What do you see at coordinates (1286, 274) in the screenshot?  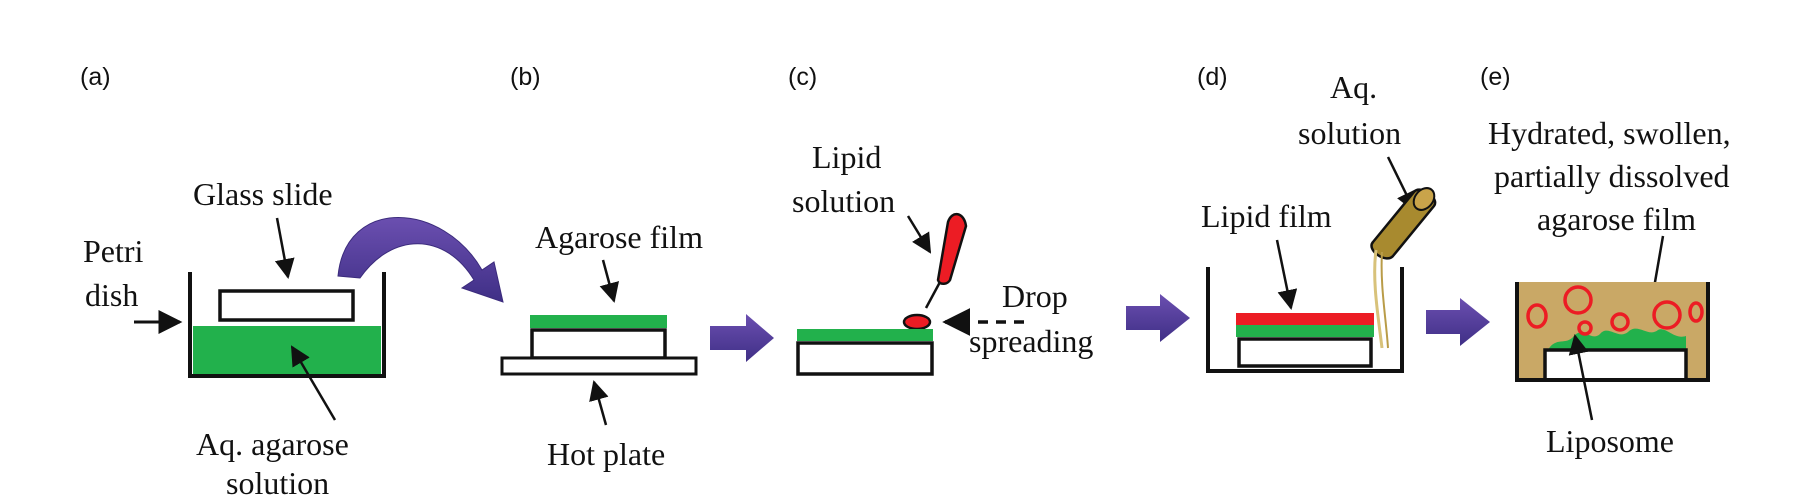 I see `lipid-film-pointer` at bounding box center [1286, 274].